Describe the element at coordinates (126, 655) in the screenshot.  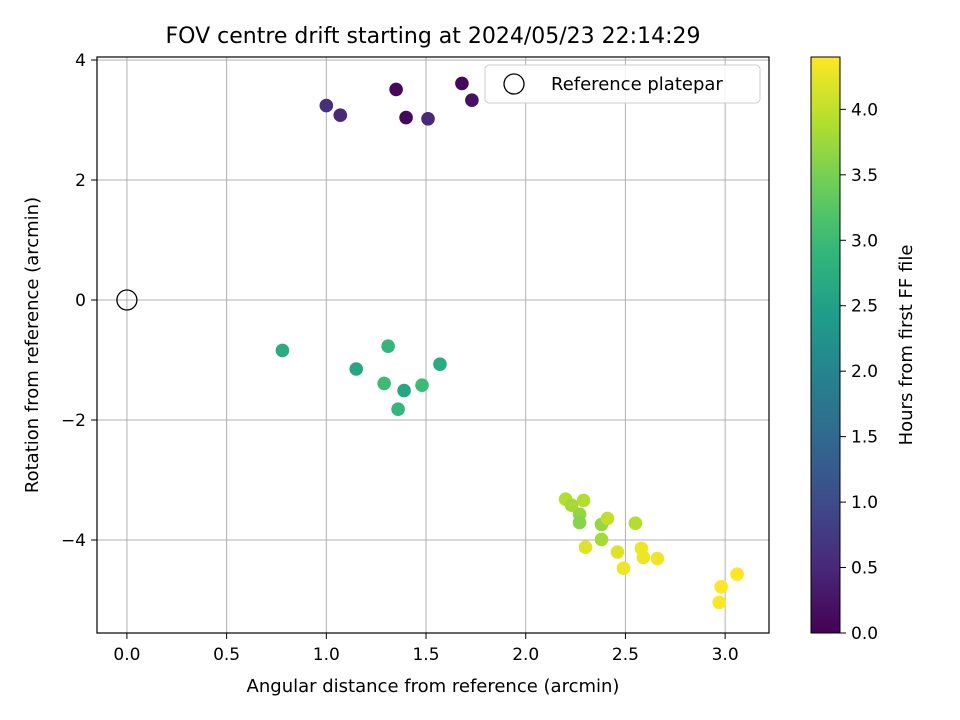
I see `x-tick-label: 0.0` at that location.